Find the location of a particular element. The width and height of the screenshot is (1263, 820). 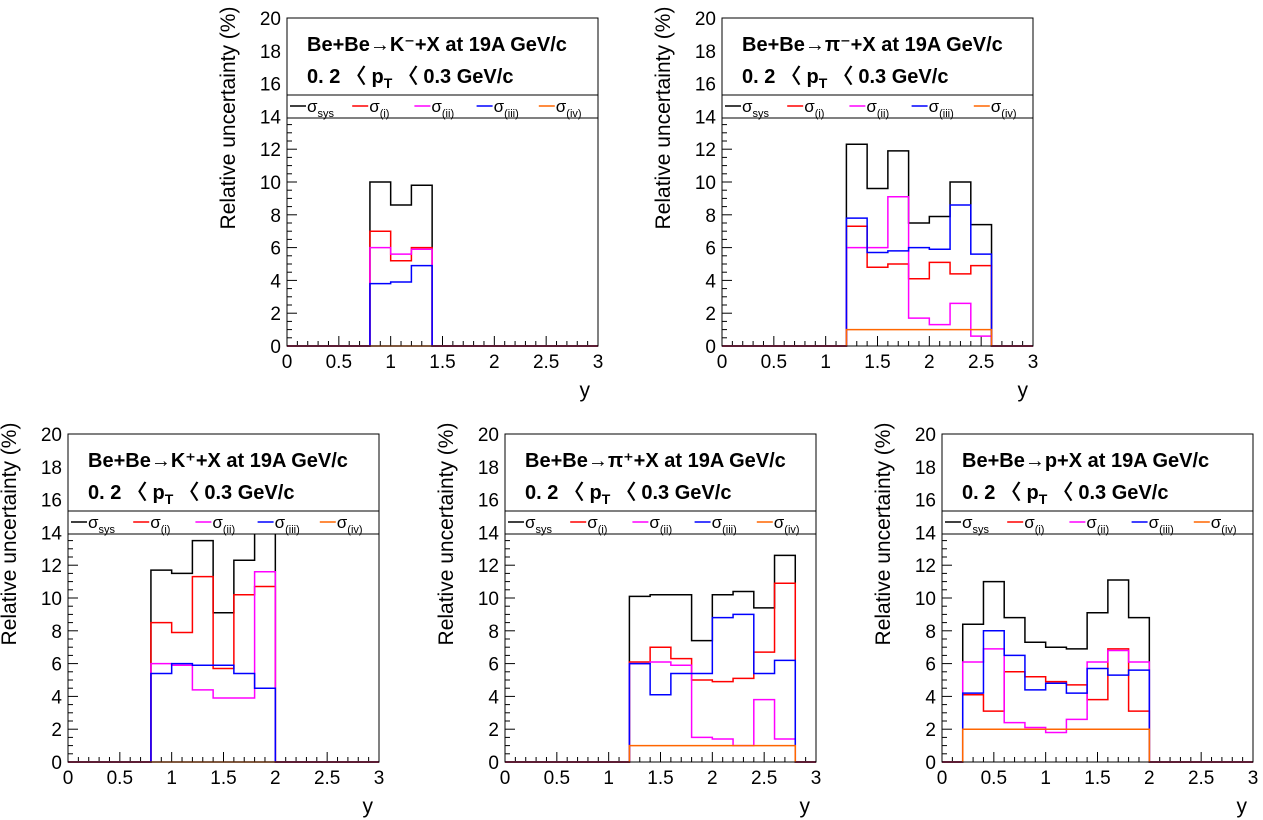

chart-title: Be+Be→π⁺+X at 19A GeV/c is located at coordinates (655, 461).